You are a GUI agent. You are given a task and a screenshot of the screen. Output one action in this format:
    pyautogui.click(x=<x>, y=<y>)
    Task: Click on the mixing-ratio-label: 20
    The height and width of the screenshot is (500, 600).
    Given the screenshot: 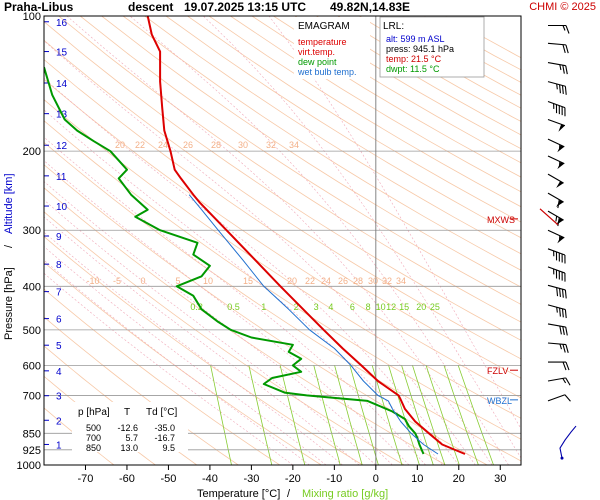 What is the action you would take?
    pyautogui.click(x=421, y=307)
    